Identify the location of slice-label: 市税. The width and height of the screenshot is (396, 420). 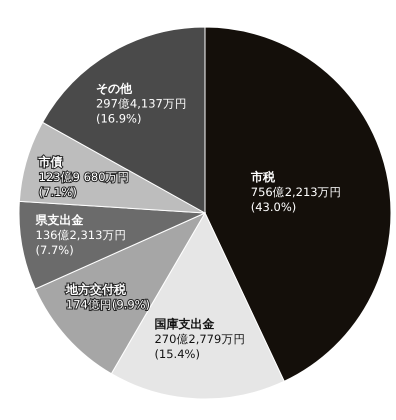
(263, 177).